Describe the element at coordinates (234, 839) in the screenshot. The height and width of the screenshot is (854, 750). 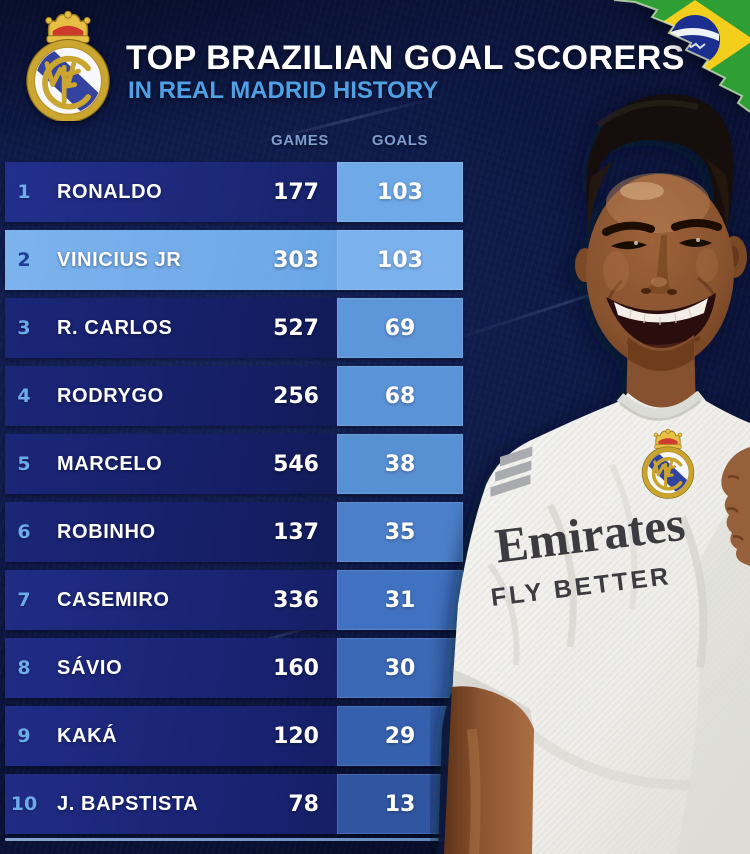
I see `table-underline` at that location.